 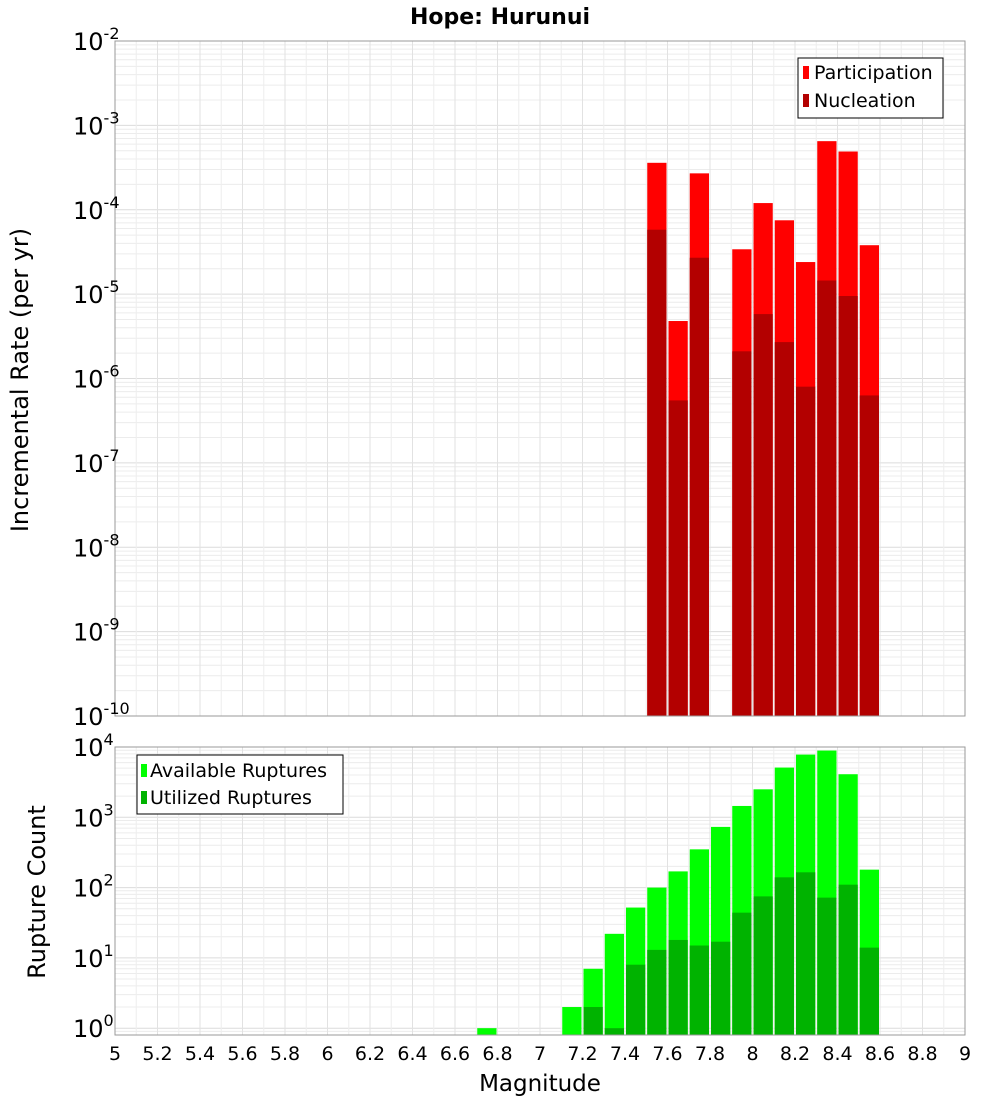 I want to click on x-tick-label: 7.6, so click(x=667, y=1054).